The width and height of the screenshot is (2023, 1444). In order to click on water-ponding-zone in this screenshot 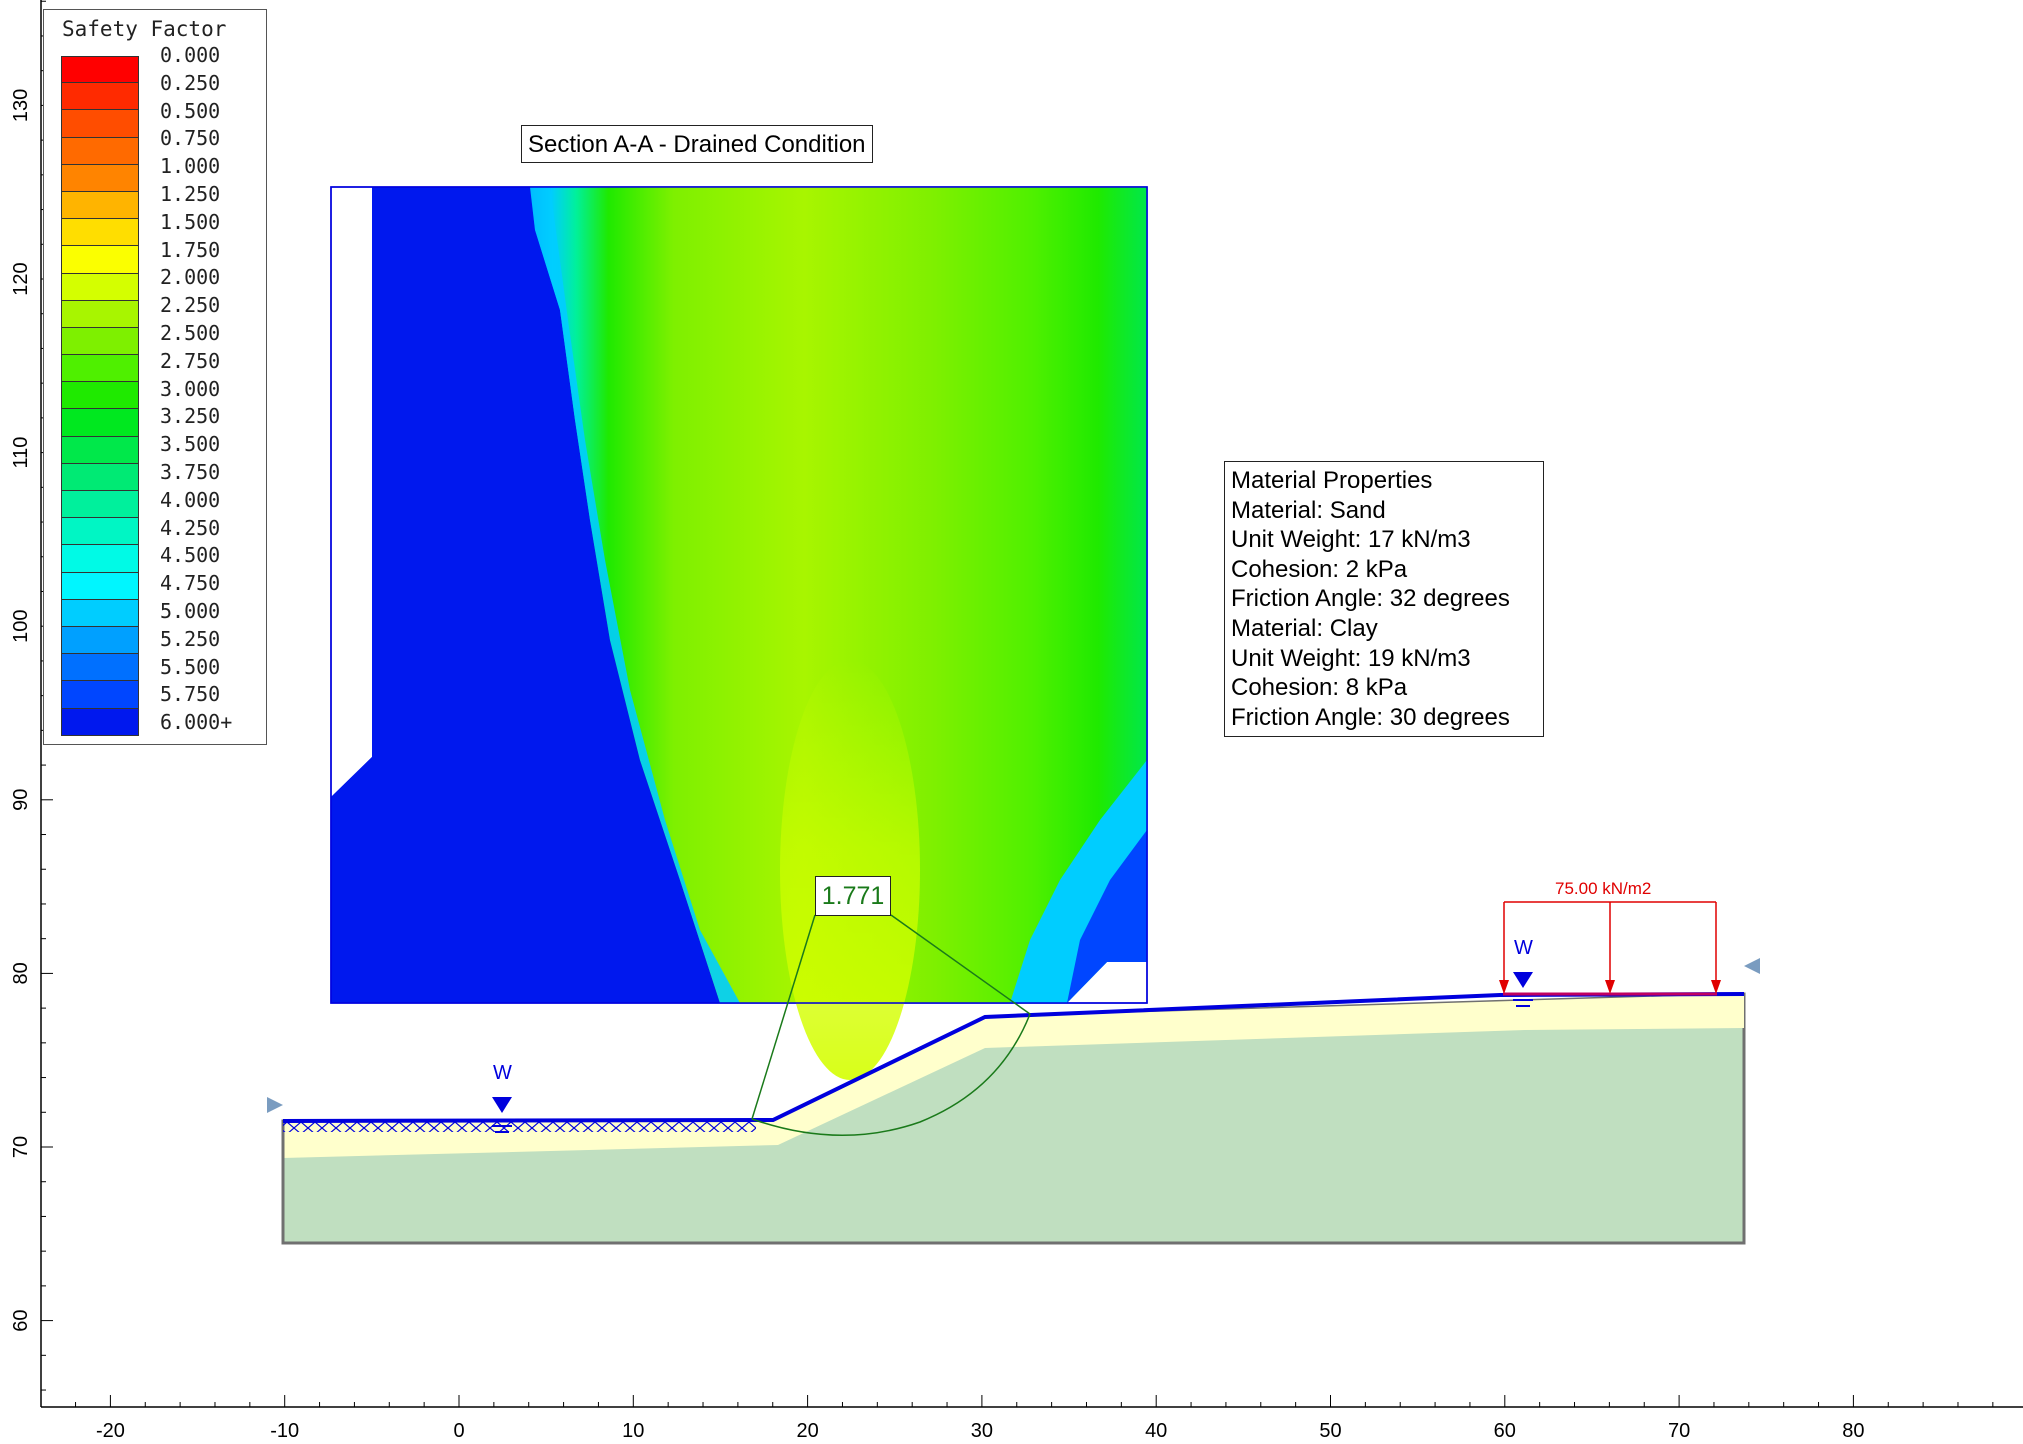, I will do `click(519, 1126)`.